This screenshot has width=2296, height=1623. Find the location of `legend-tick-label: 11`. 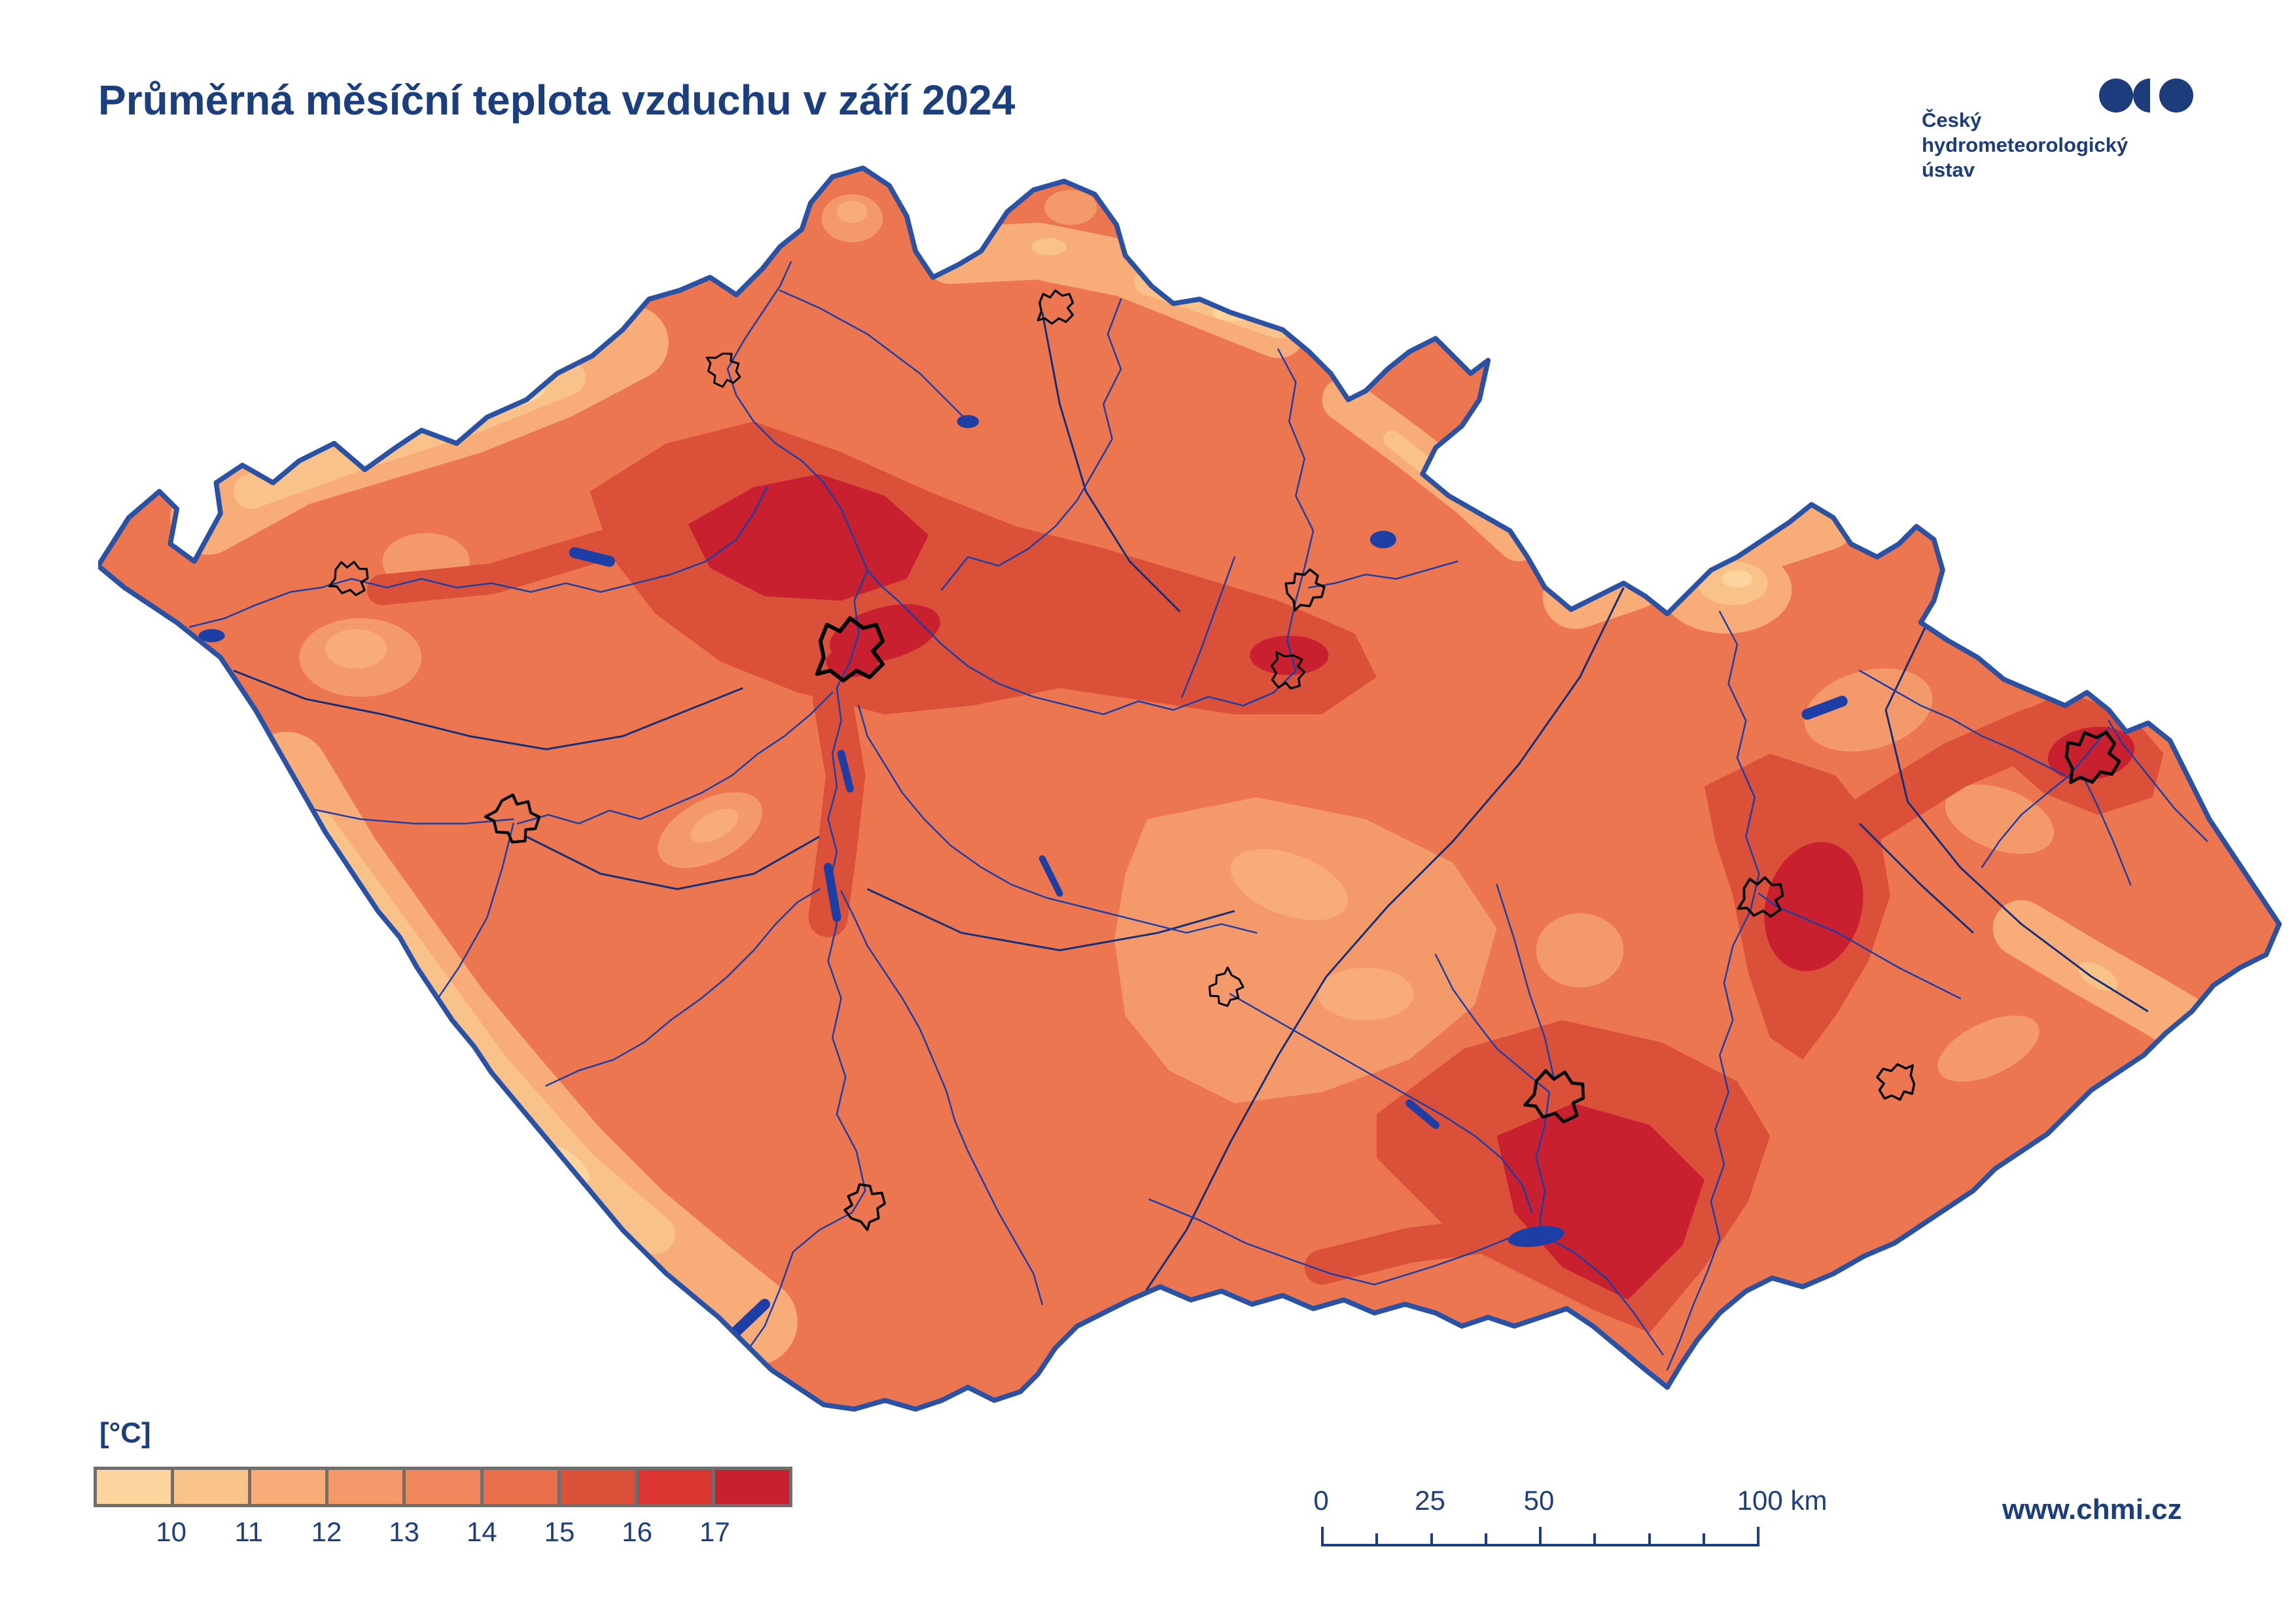

legend-tick-label: 11 is located at coordinates (249, 1532).